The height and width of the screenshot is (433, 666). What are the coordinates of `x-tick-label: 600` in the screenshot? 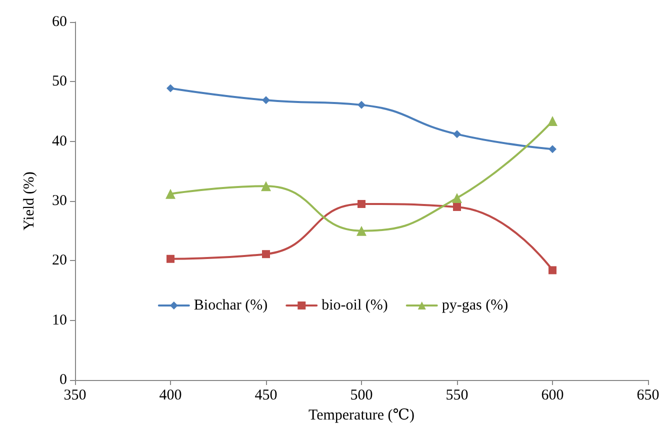 It's located at (552, 396).